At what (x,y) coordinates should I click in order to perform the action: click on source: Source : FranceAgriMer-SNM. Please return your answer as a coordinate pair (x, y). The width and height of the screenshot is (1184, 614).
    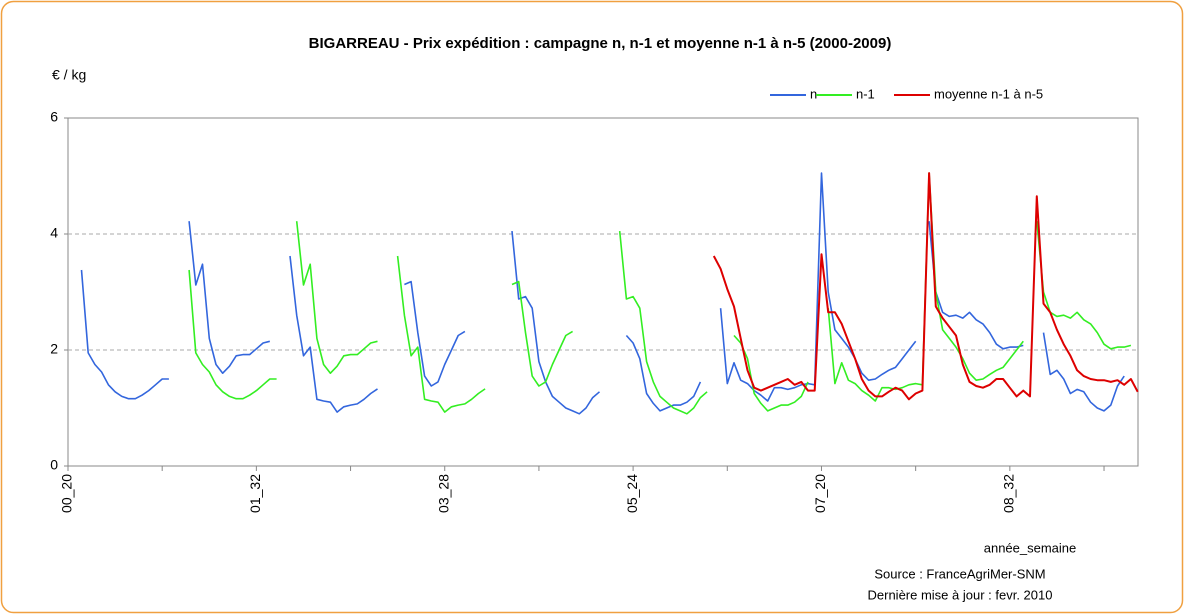
    Looking at the image, I should click on (959, 573).